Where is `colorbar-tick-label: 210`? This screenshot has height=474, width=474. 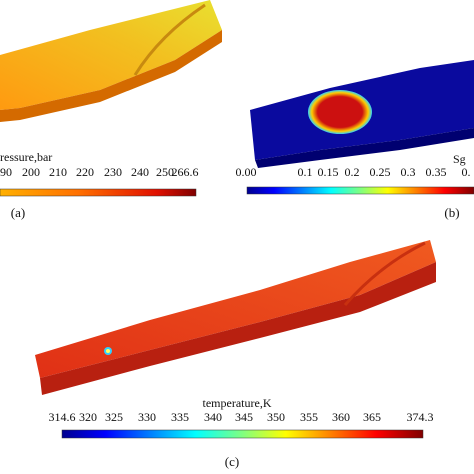 colorbar-tick-label: 210 is located at coordinates (58, 172).